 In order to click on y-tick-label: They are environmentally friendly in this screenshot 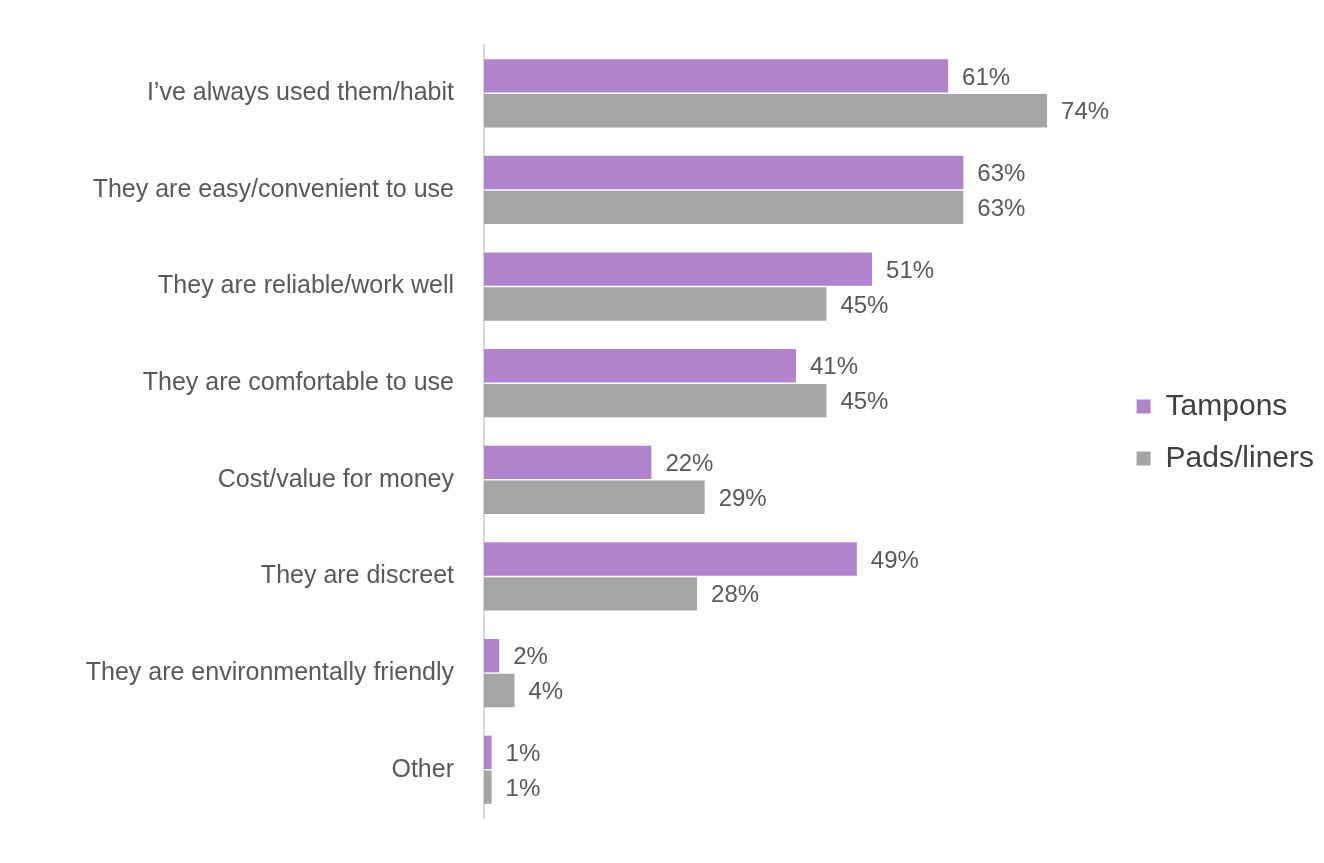, I will do `click(270, 670)`.